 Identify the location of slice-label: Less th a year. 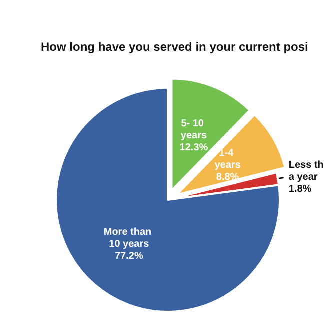
(307, 172).